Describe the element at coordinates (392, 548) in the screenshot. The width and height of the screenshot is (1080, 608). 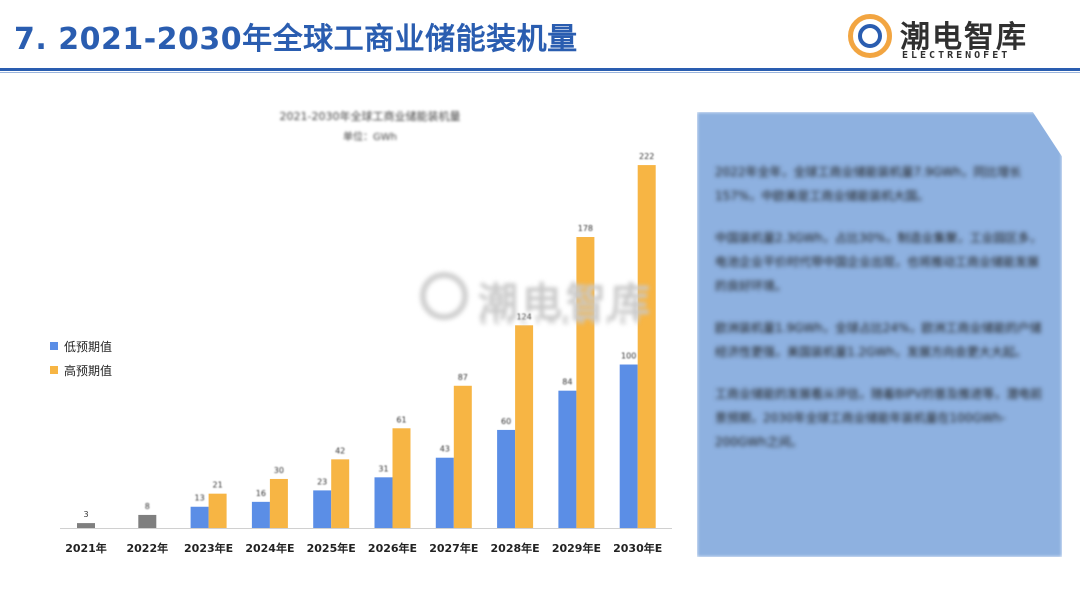
I see `x-tick-label: 2026年E` at that location.